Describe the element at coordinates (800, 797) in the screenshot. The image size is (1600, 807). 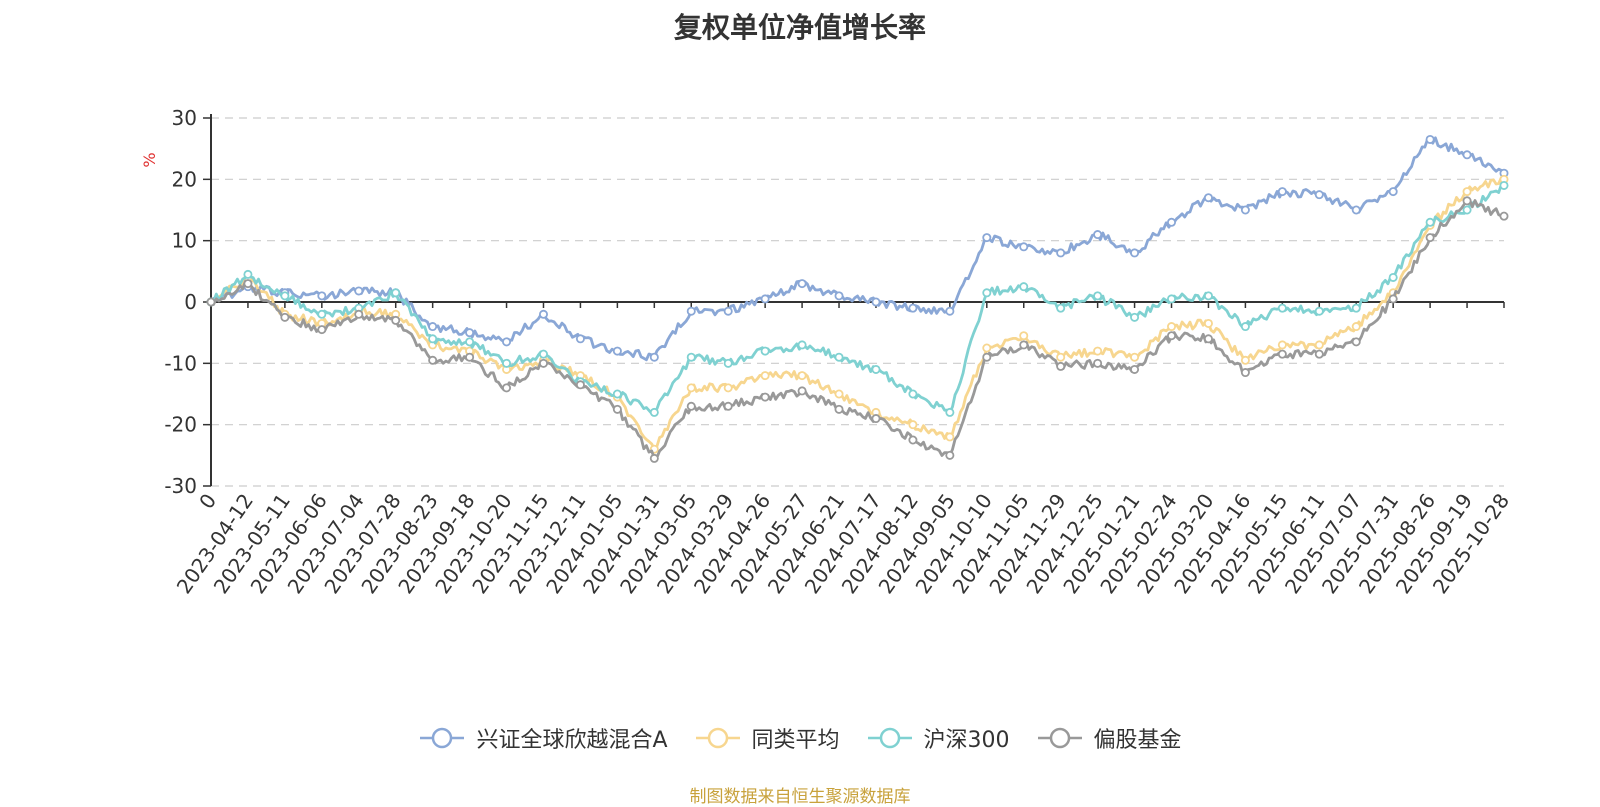
I see `source-note: 制图数据来自恒生聚源数据库` at that location.